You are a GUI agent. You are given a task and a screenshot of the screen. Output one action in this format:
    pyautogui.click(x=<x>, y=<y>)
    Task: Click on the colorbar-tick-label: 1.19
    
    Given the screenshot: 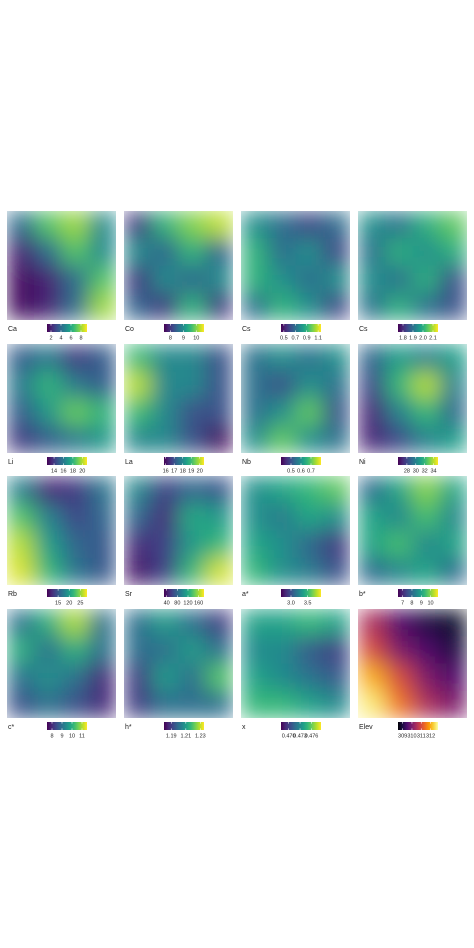 What is the action you would take?
    pyautogui.click(x=171, y=736)
    